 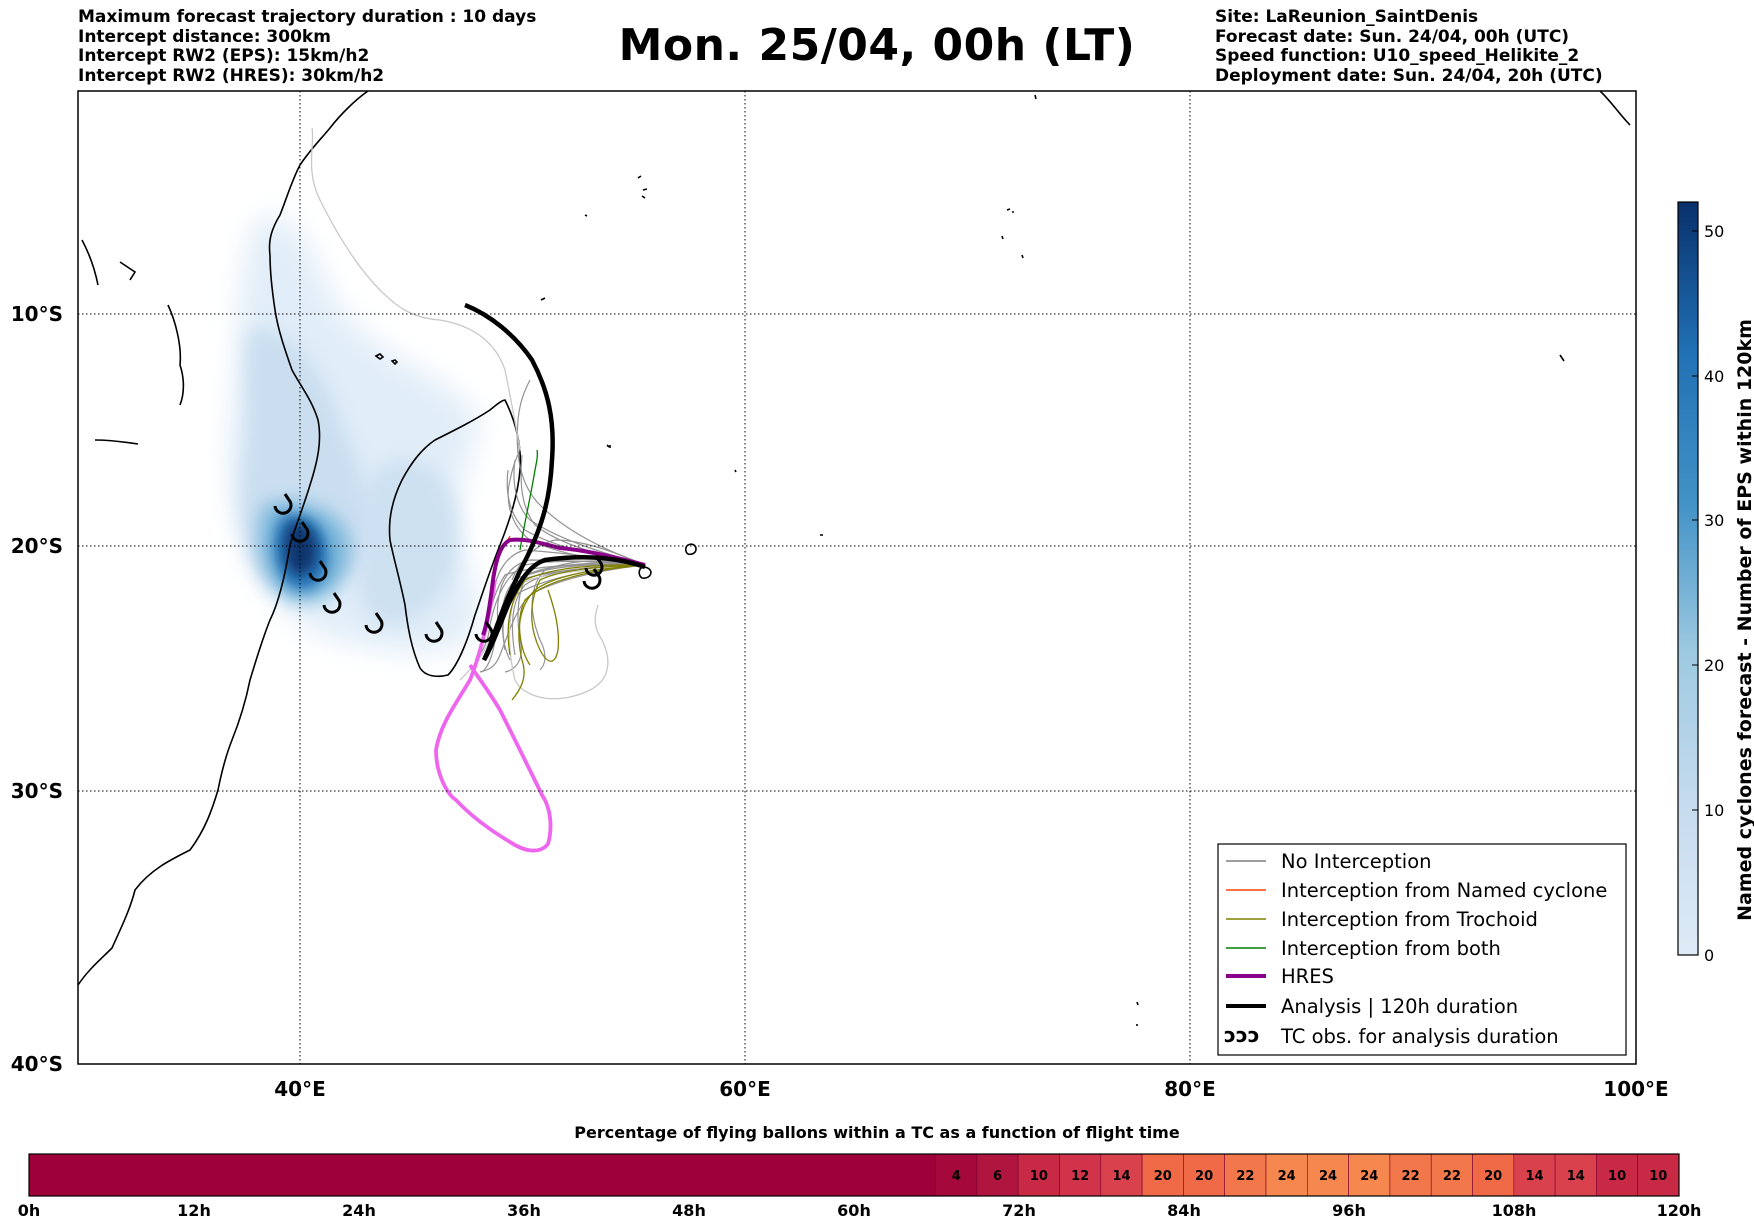 I want to click on latitude-labels: 10°S 20°S 30°S 40°S, so click(x=37, y=689).